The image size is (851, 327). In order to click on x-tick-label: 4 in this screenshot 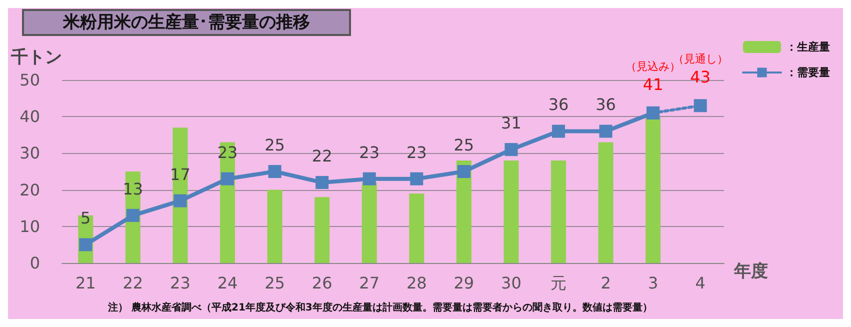, I will do `click(700, 283)`.